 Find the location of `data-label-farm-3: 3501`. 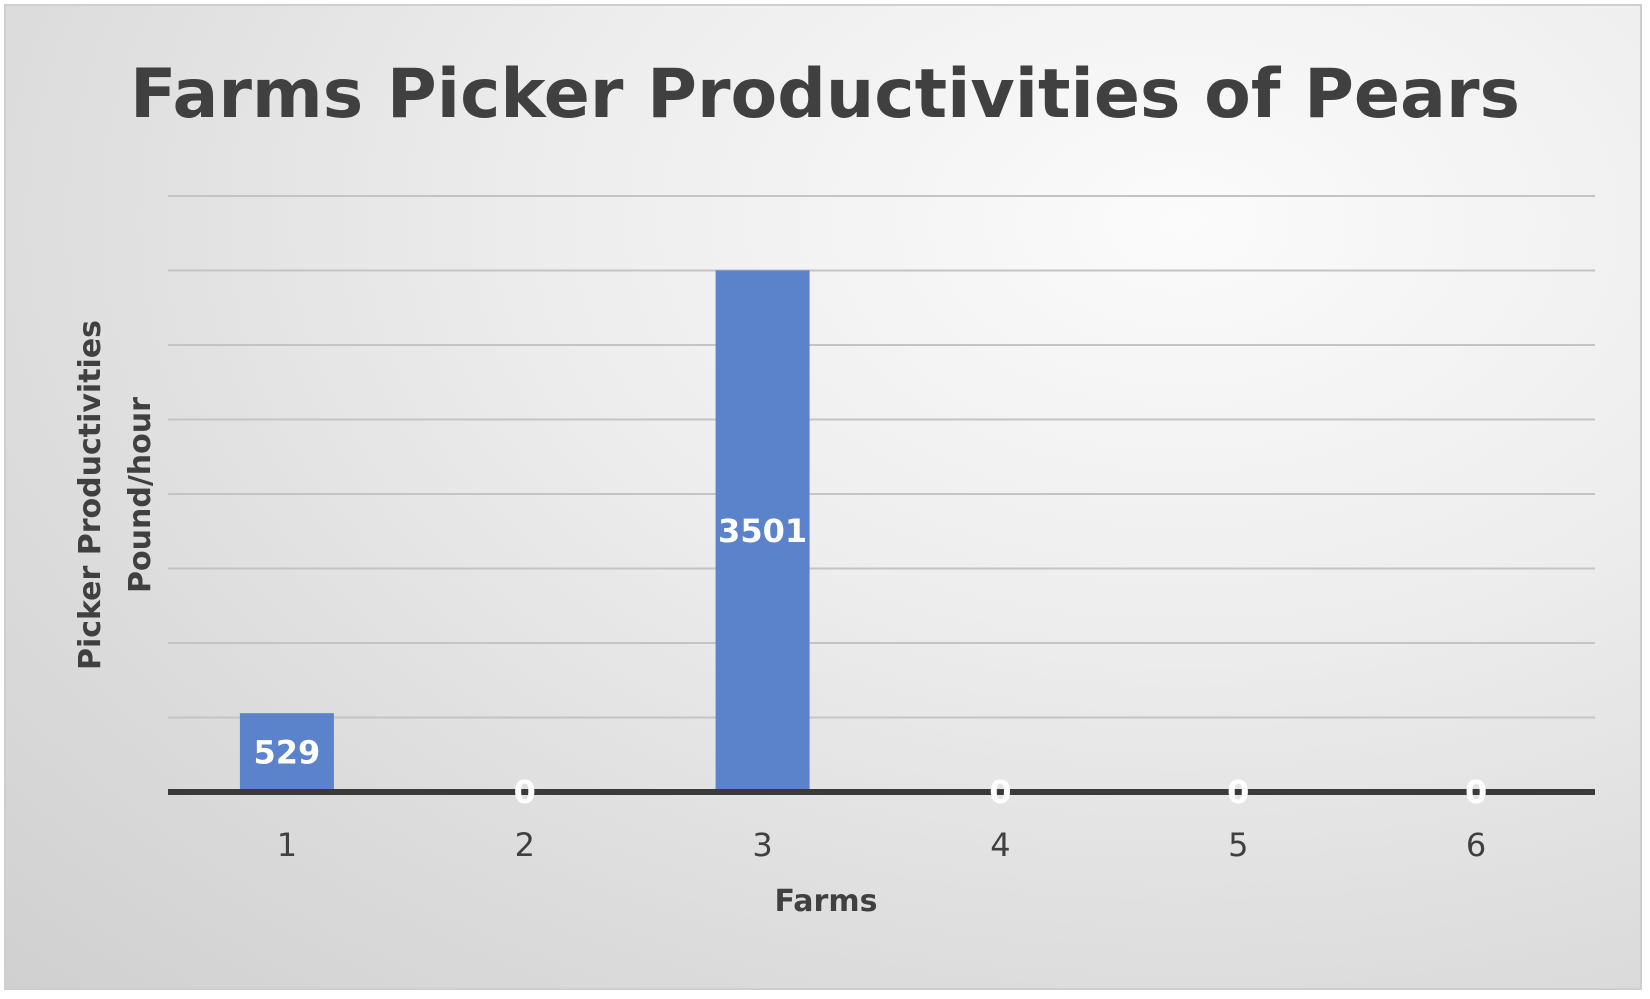

data-label-farm-3: 3501 is located at coordinates (762, 531).